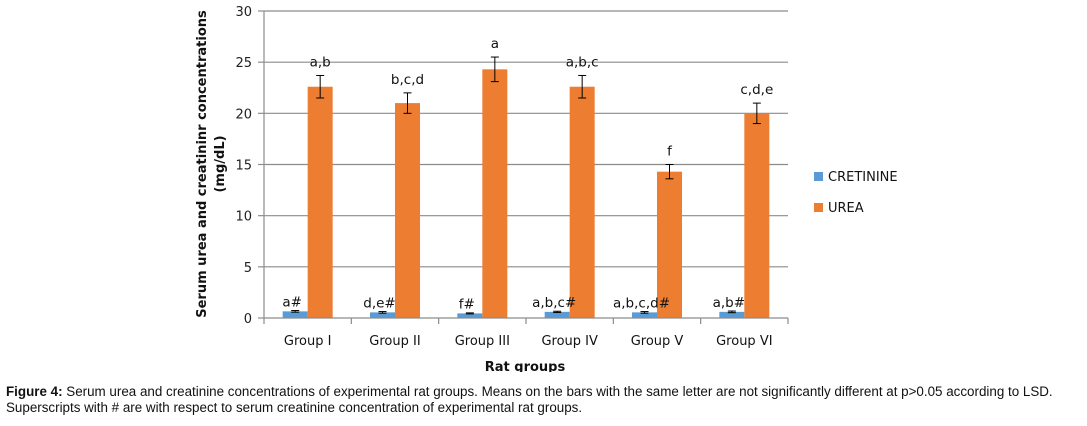 This screenshot has width=1087, height=426. I want to click on x-tick-label: Group II, so click(394, 341).